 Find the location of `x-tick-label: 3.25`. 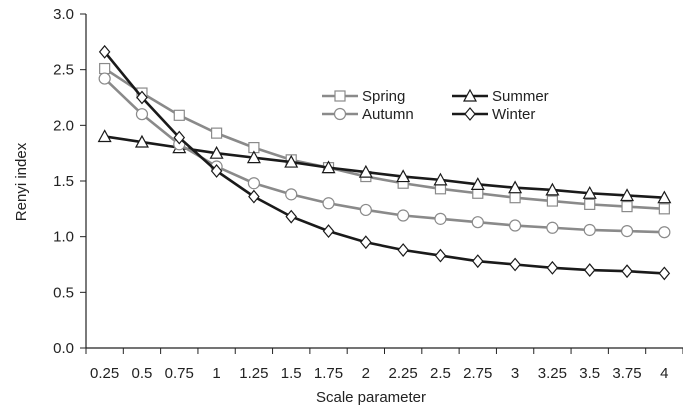

x-tick-label: 3.25 is located at coordinates (552, 373).